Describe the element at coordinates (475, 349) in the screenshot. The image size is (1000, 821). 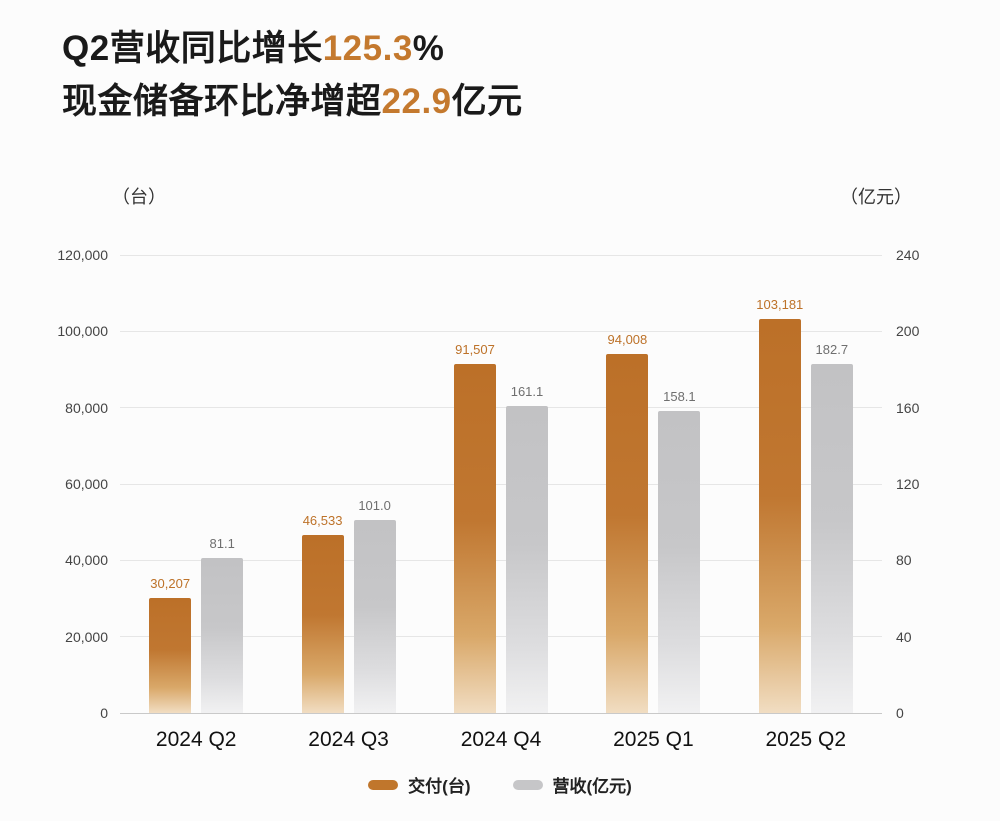
I see `value-label-delivery: 91,507` at that location.